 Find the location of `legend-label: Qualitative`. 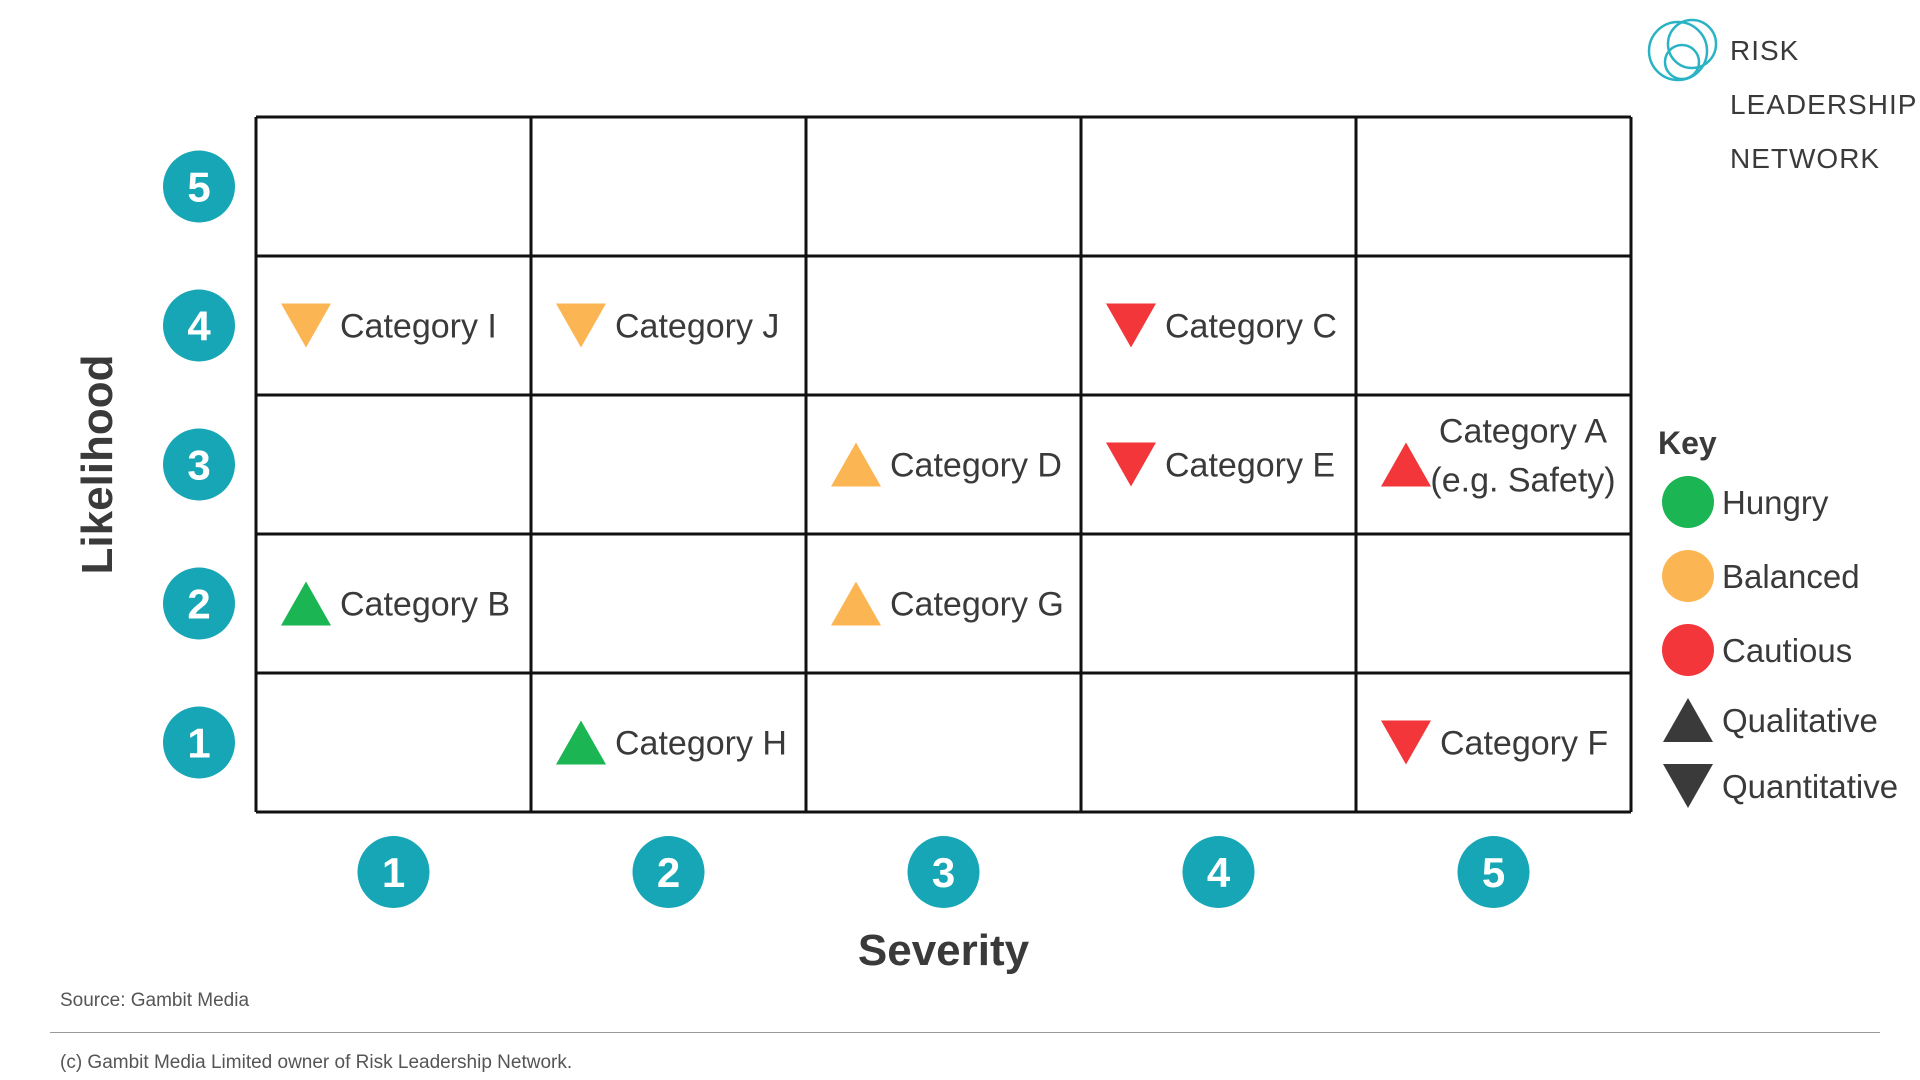

legend-label: Qualitative is located at coordinates (1800, 720).